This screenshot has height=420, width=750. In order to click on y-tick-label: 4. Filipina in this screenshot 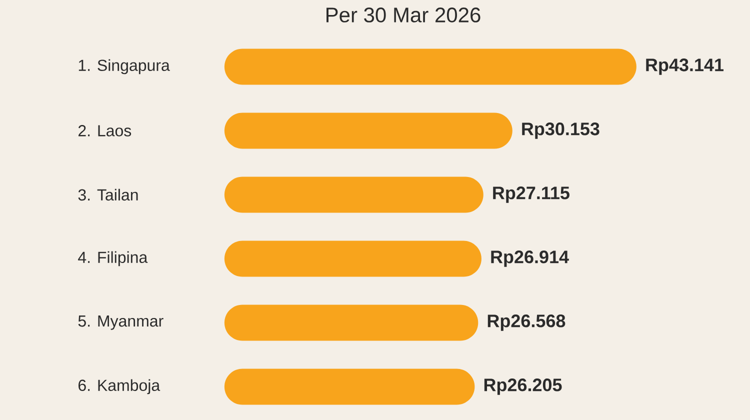, I will do `click(113, 258)`.